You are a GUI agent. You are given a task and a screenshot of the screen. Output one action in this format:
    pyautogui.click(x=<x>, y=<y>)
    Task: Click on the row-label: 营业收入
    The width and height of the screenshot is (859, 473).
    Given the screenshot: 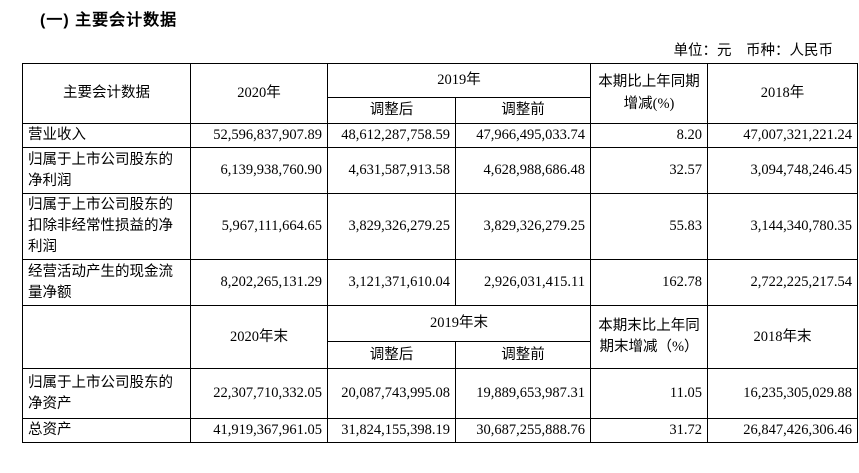 What is the action you would take?
    pyautogui.click(x=106, y=135)
    